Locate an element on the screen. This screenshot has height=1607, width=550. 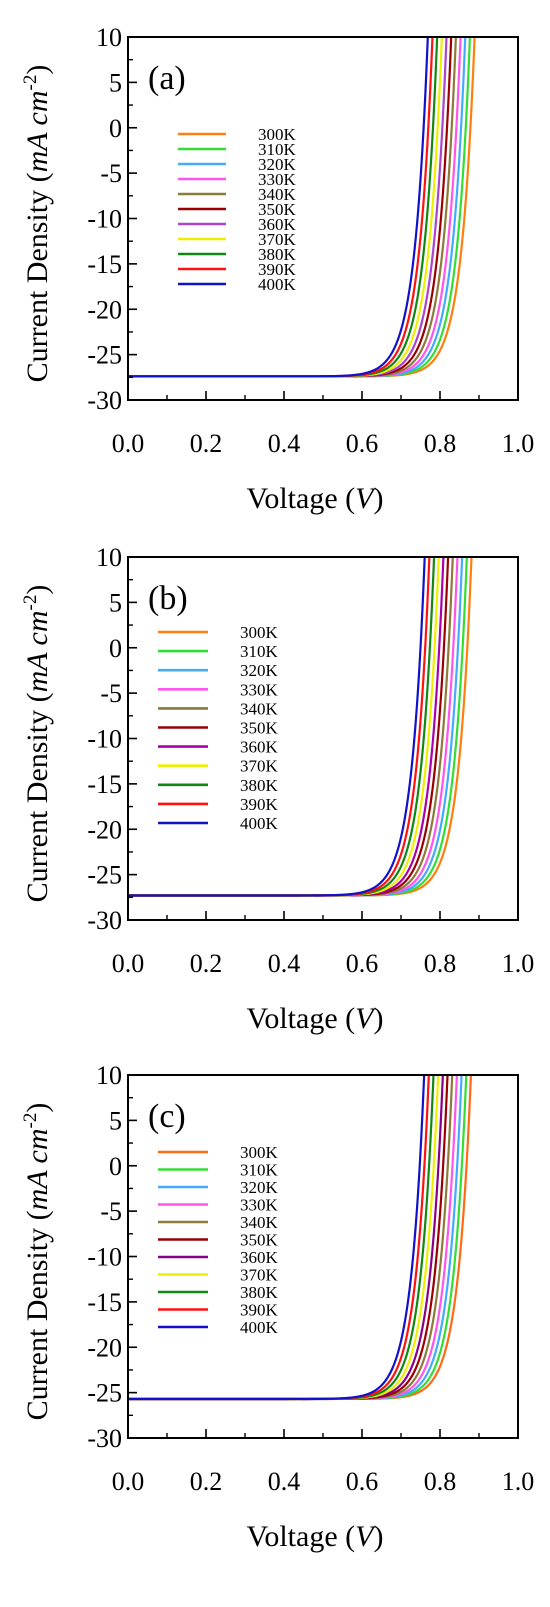
panel-label: (c) is located at coordinates (167, 1116).